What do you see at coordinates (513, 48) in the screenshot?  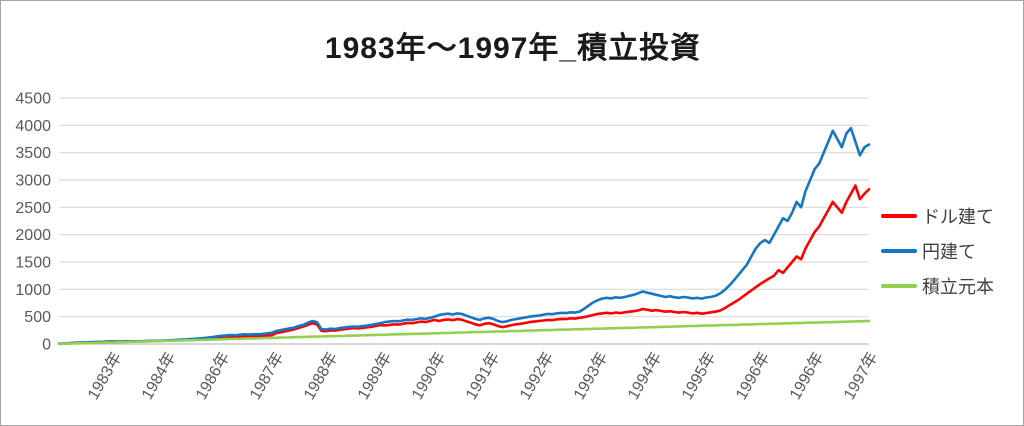 I see `chart-title: 1983年〜1997年_積立投資` at bounding box center [513, 48].